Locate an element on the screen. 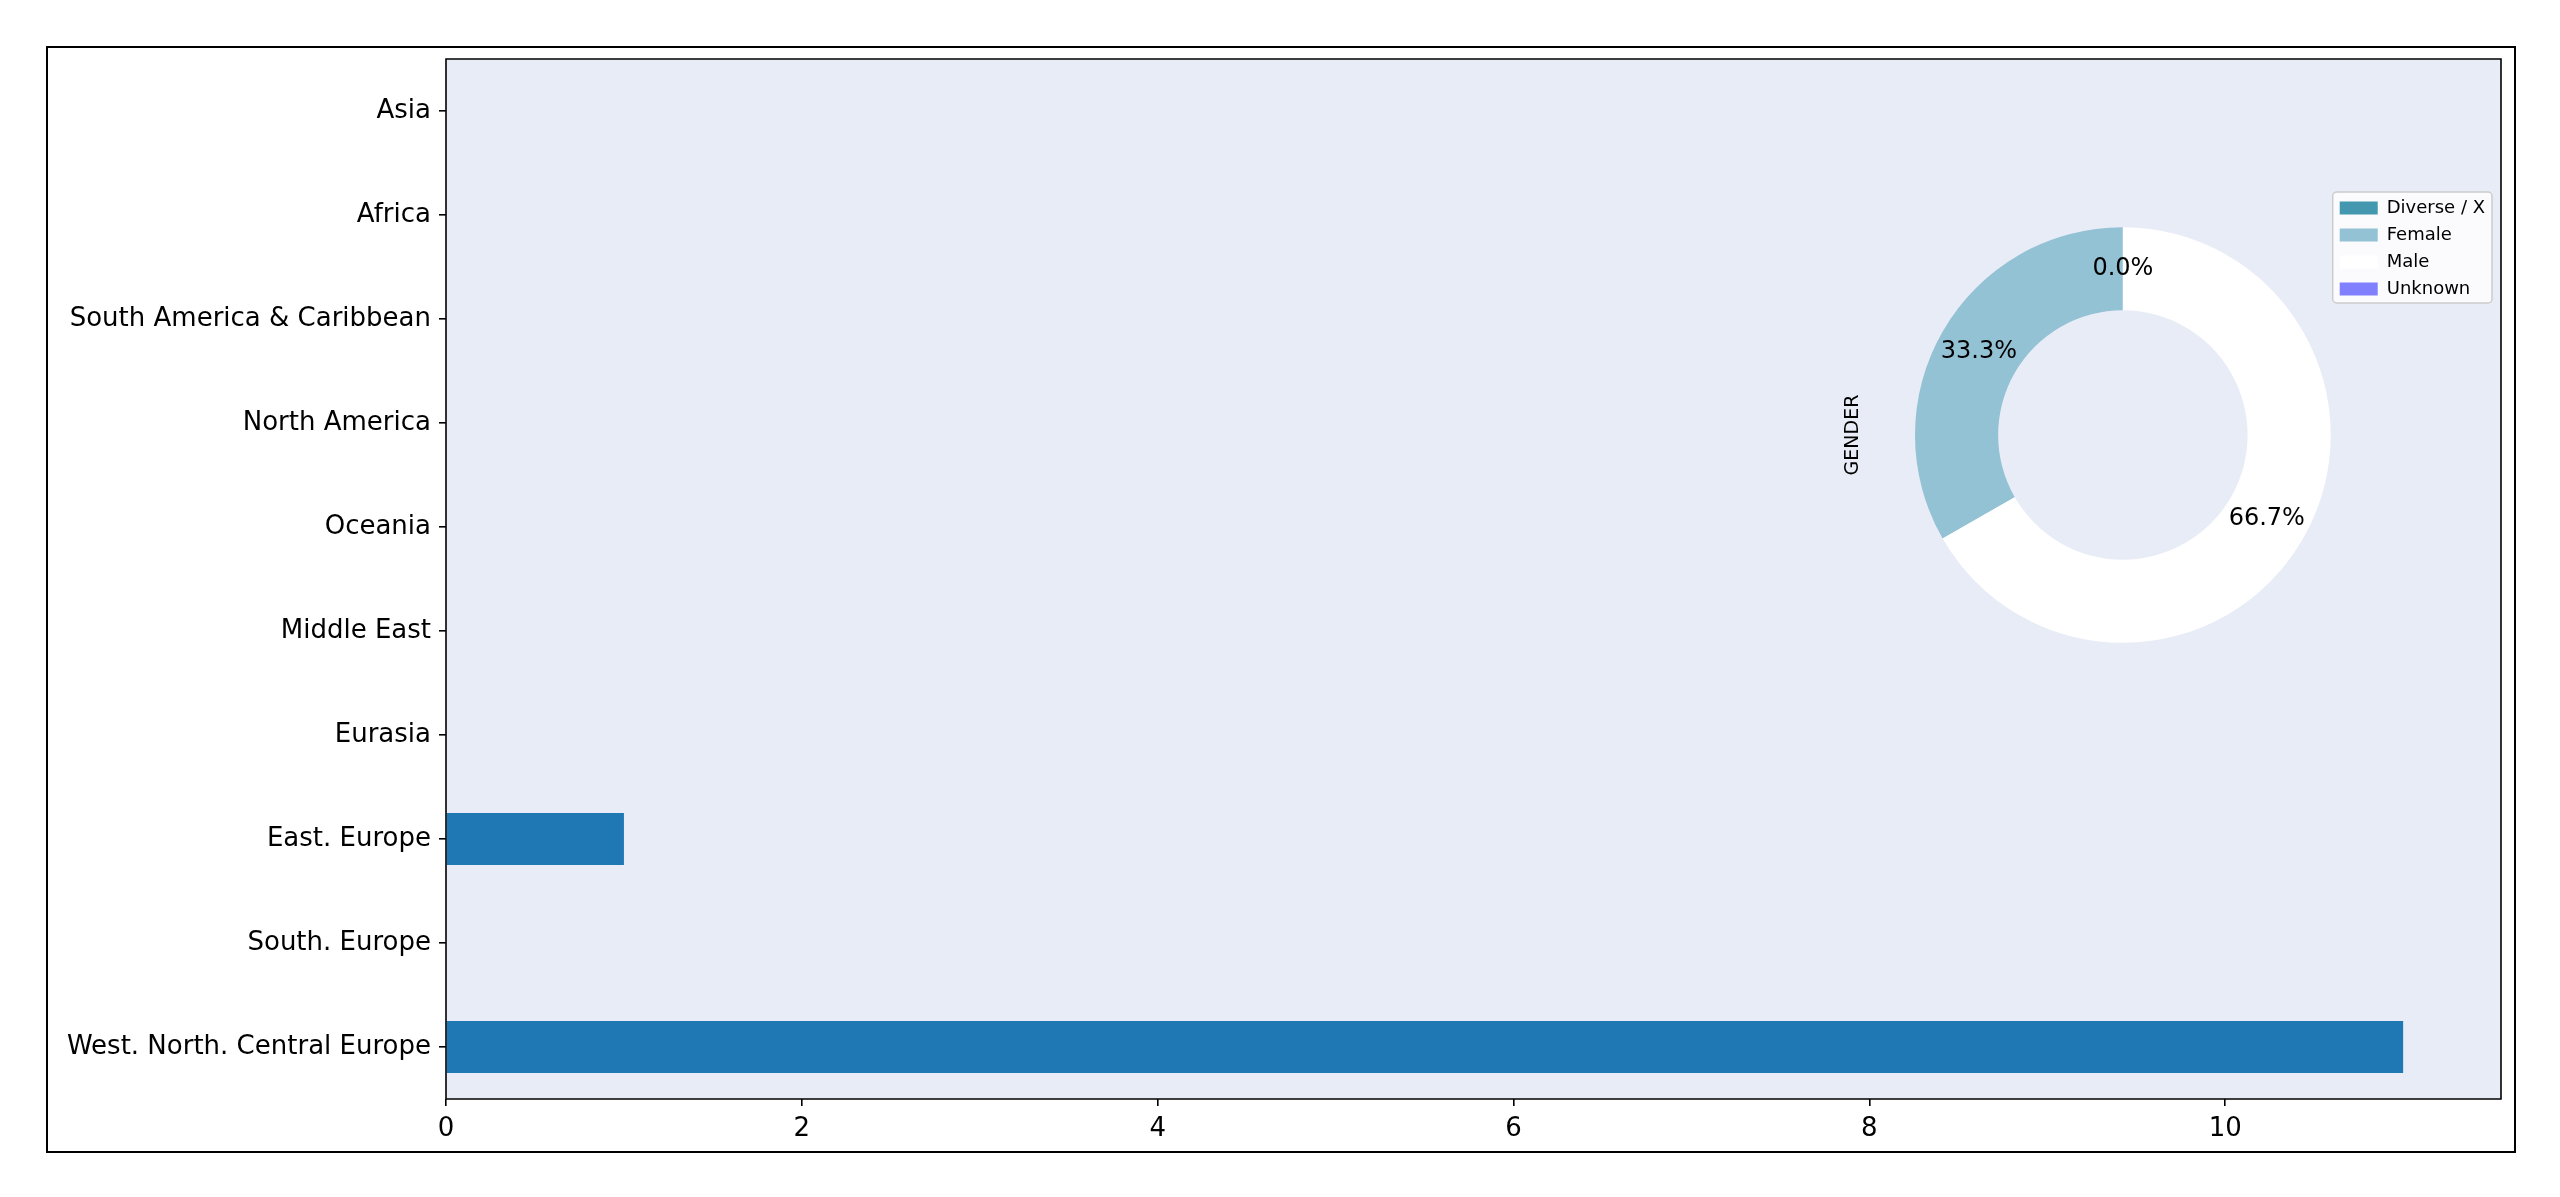 The width and height of the screenshot is (2560, 1197). y-tick-label: South. Europe is located at coordinates (339, 940).